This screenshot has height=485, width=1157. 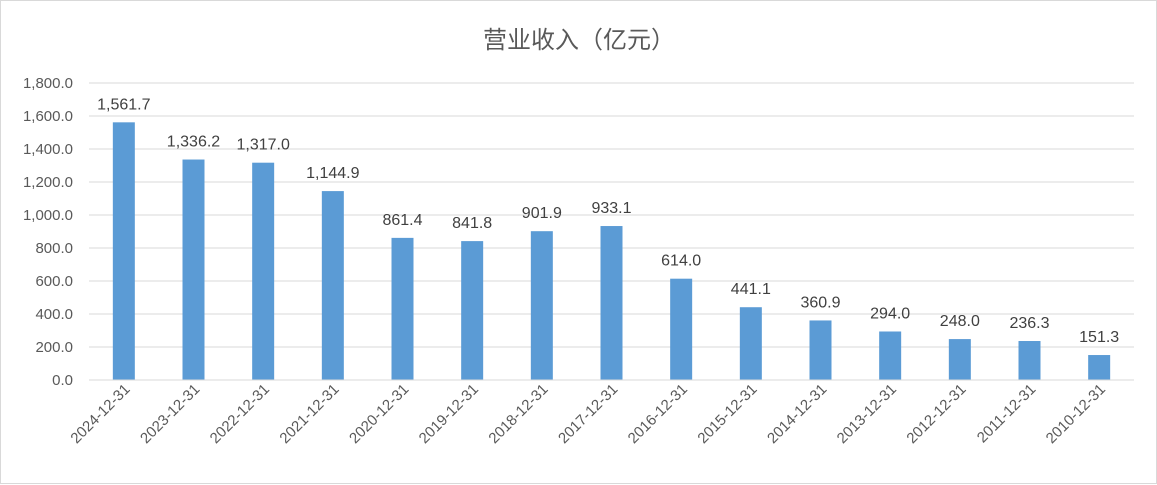 I want to click on data-label: 294.0, so click(x=890, y=313).